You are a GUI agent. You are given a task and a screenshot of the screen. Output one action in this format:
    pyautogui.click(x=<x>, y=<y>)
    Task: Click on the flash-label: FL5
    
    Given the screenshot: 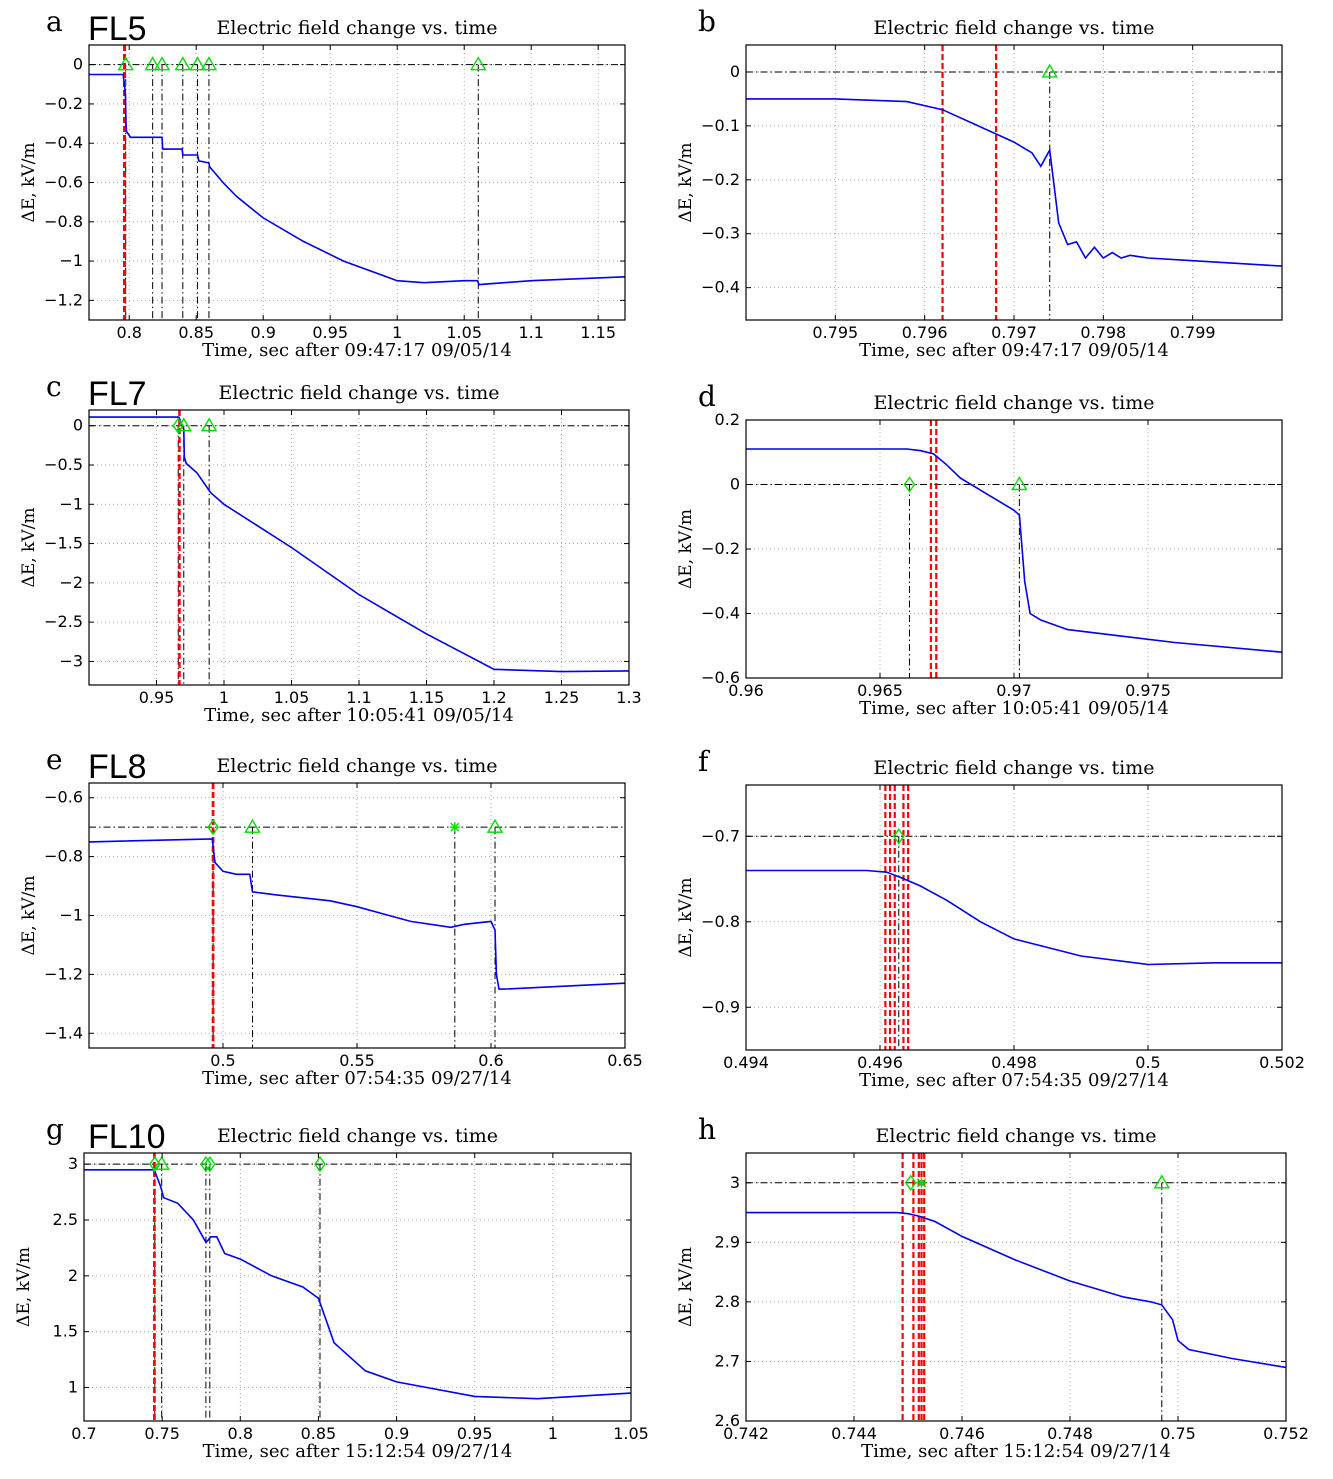 What is the action you would take?
    pyautogui.click(x=117, y=29)
    